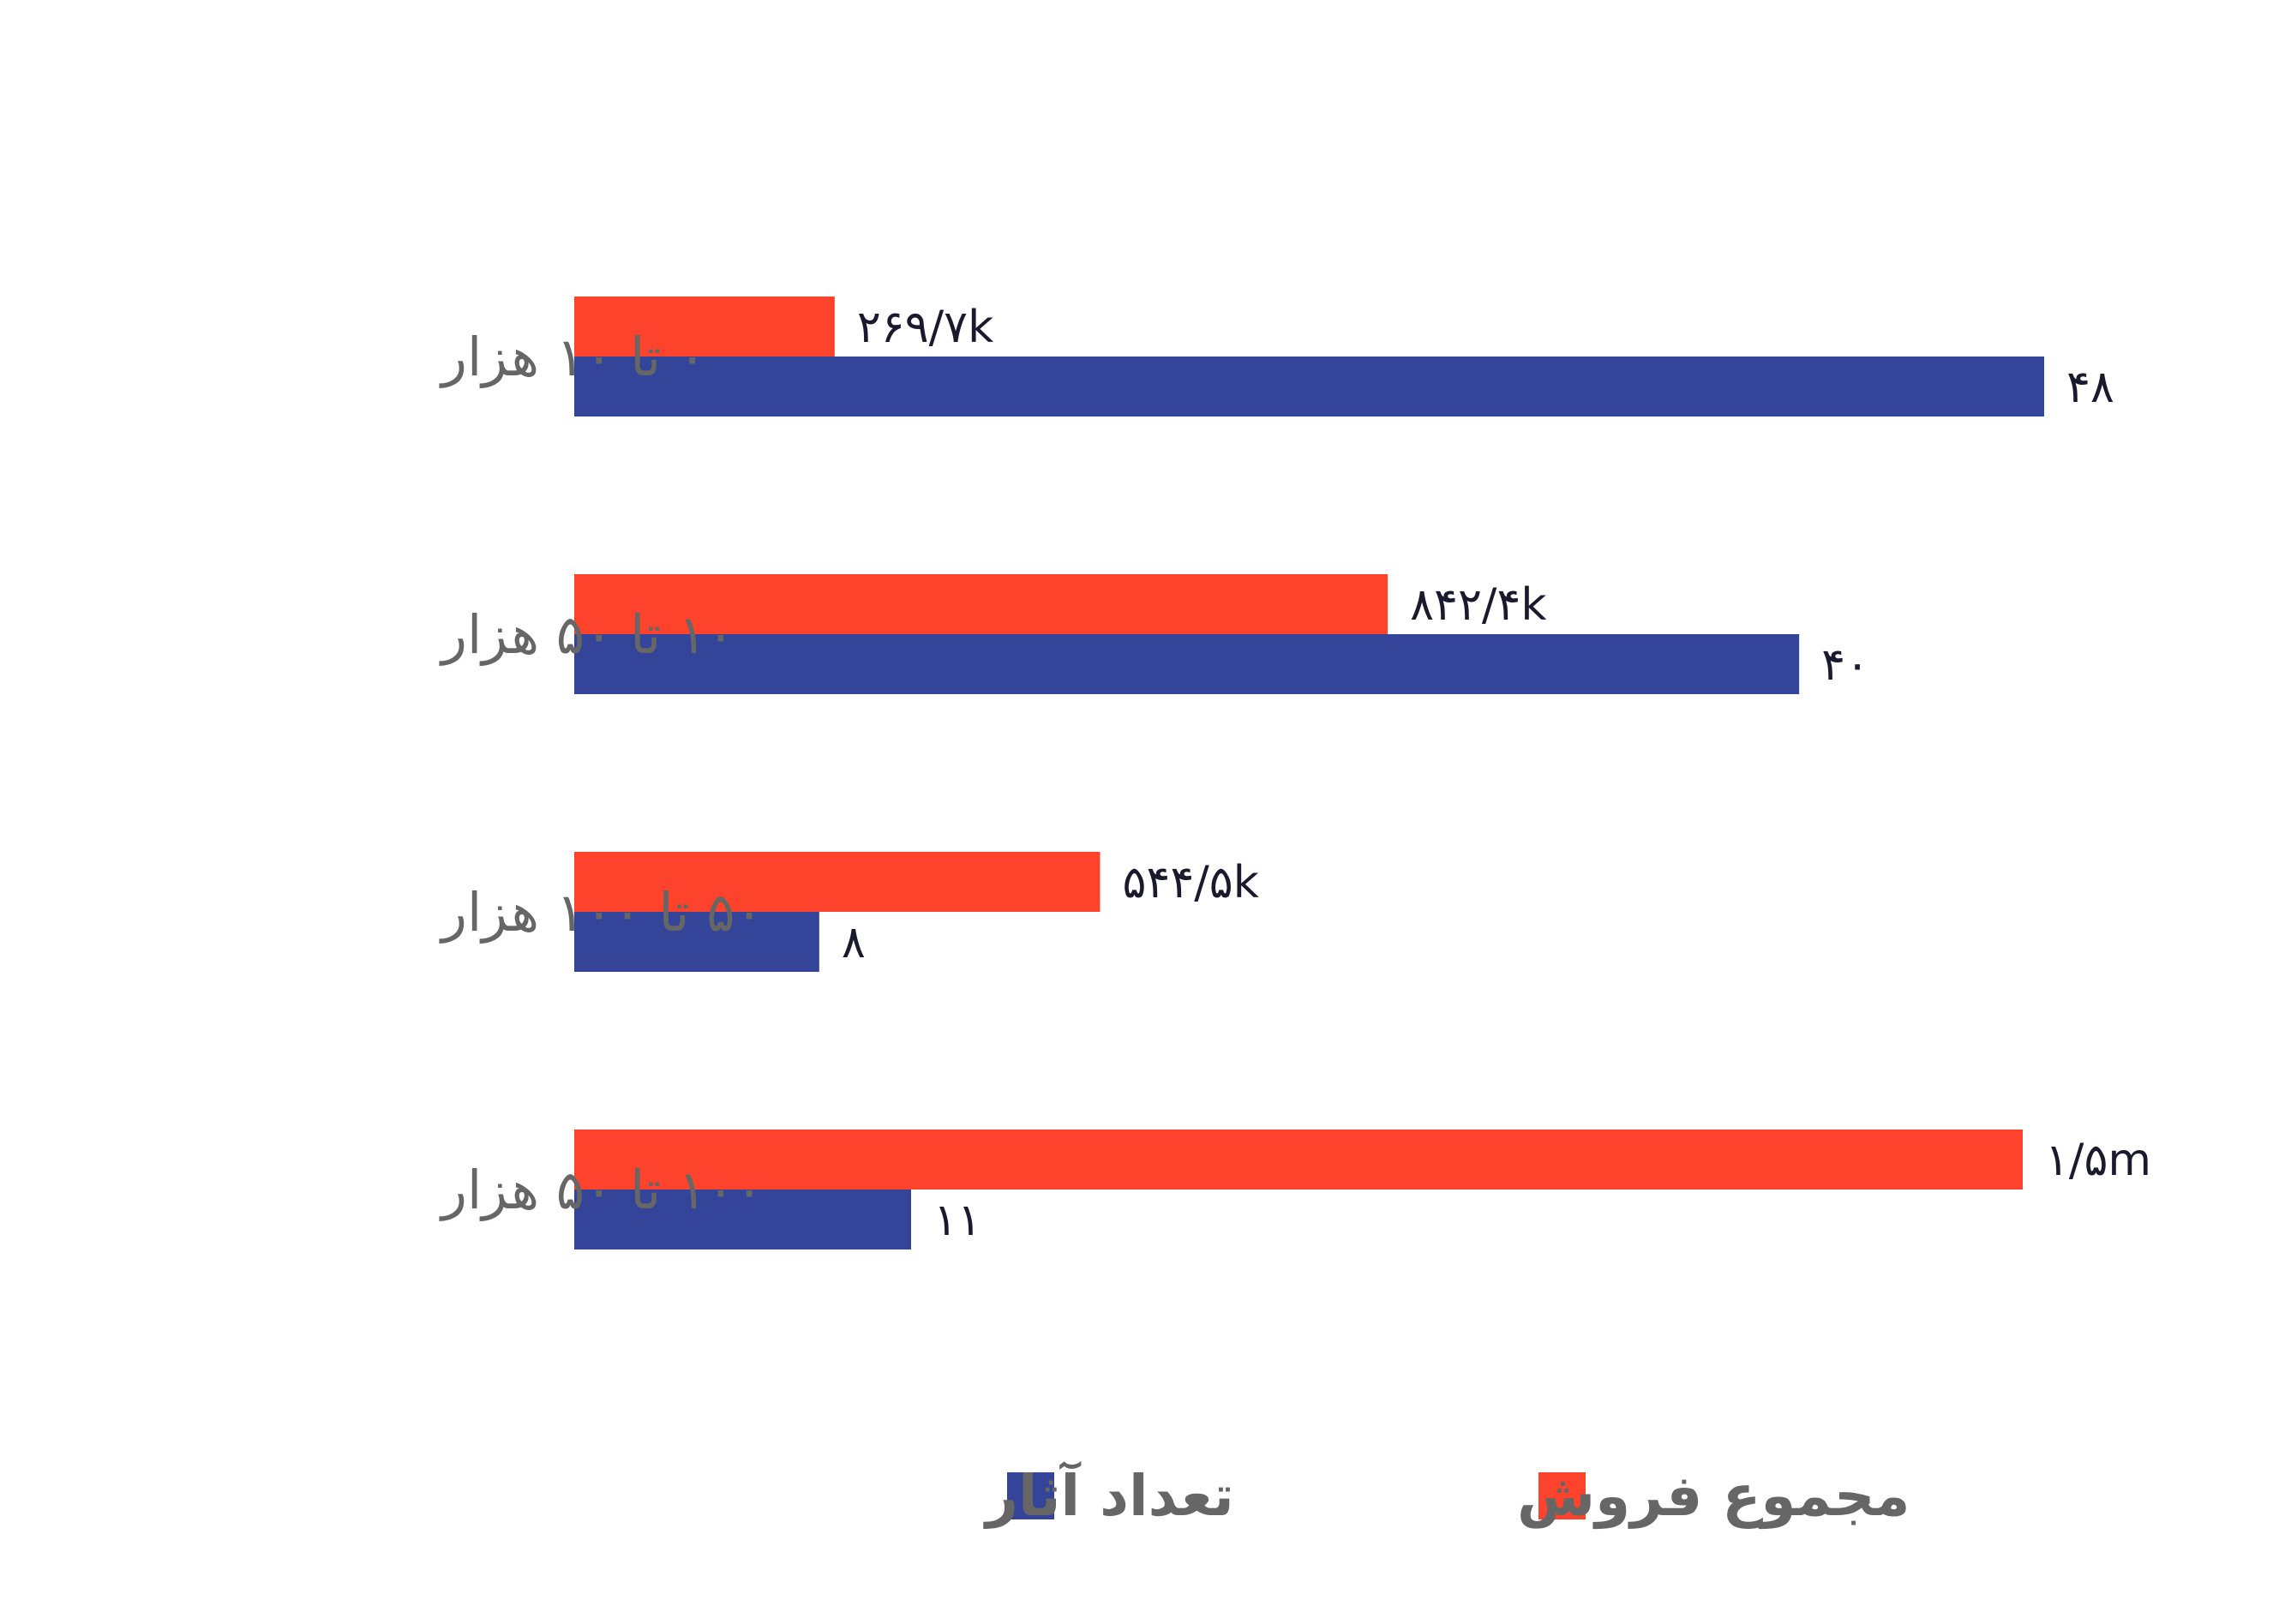 This screenshot has width=2285, height=1624. Describe the element at coordinates (1713, 1496) in the screenshot. I see `legend-label-sales: مجموع فروش` at that location.